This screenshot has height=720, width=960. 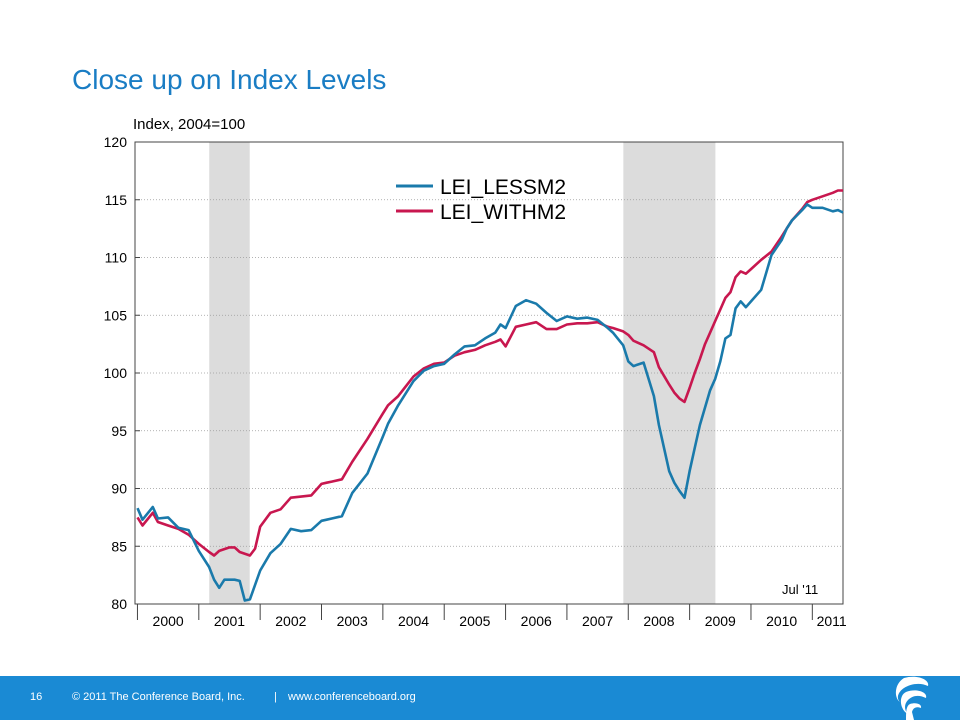 What do you see at coordinates (119, 431) in the screenshot?
I see `y-tick-label: 95` at bounding box center [119, 431].